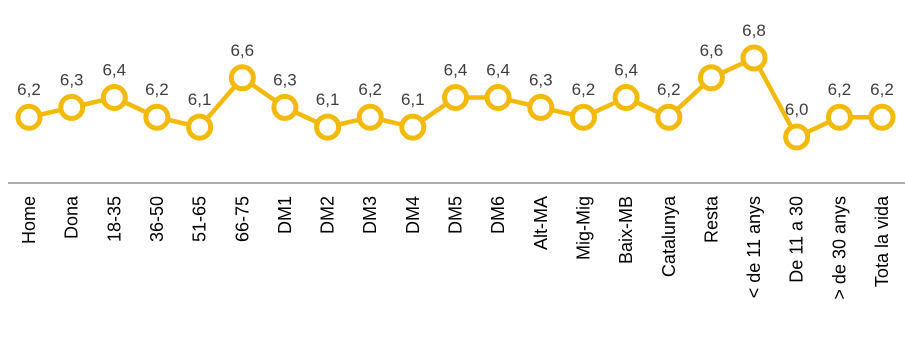 Image resolution: width=905 pixels, height=347 pixels. I want to click on data-label-7: 6,3, so click(285, 79).